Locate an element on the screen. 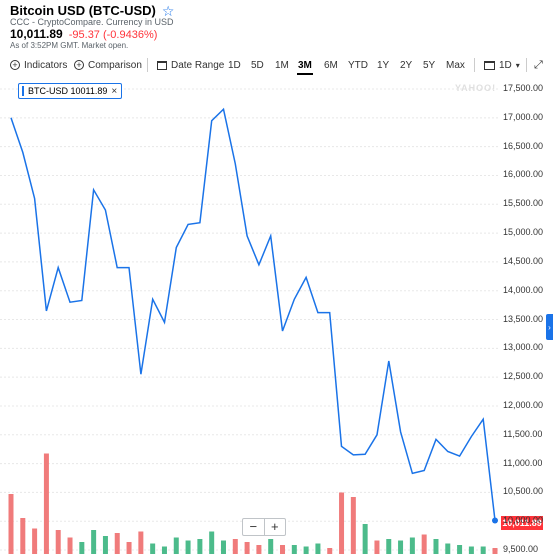 This screenshot has height=554, width=553. range-5y: 5Y is located at coordinates (429, 65).